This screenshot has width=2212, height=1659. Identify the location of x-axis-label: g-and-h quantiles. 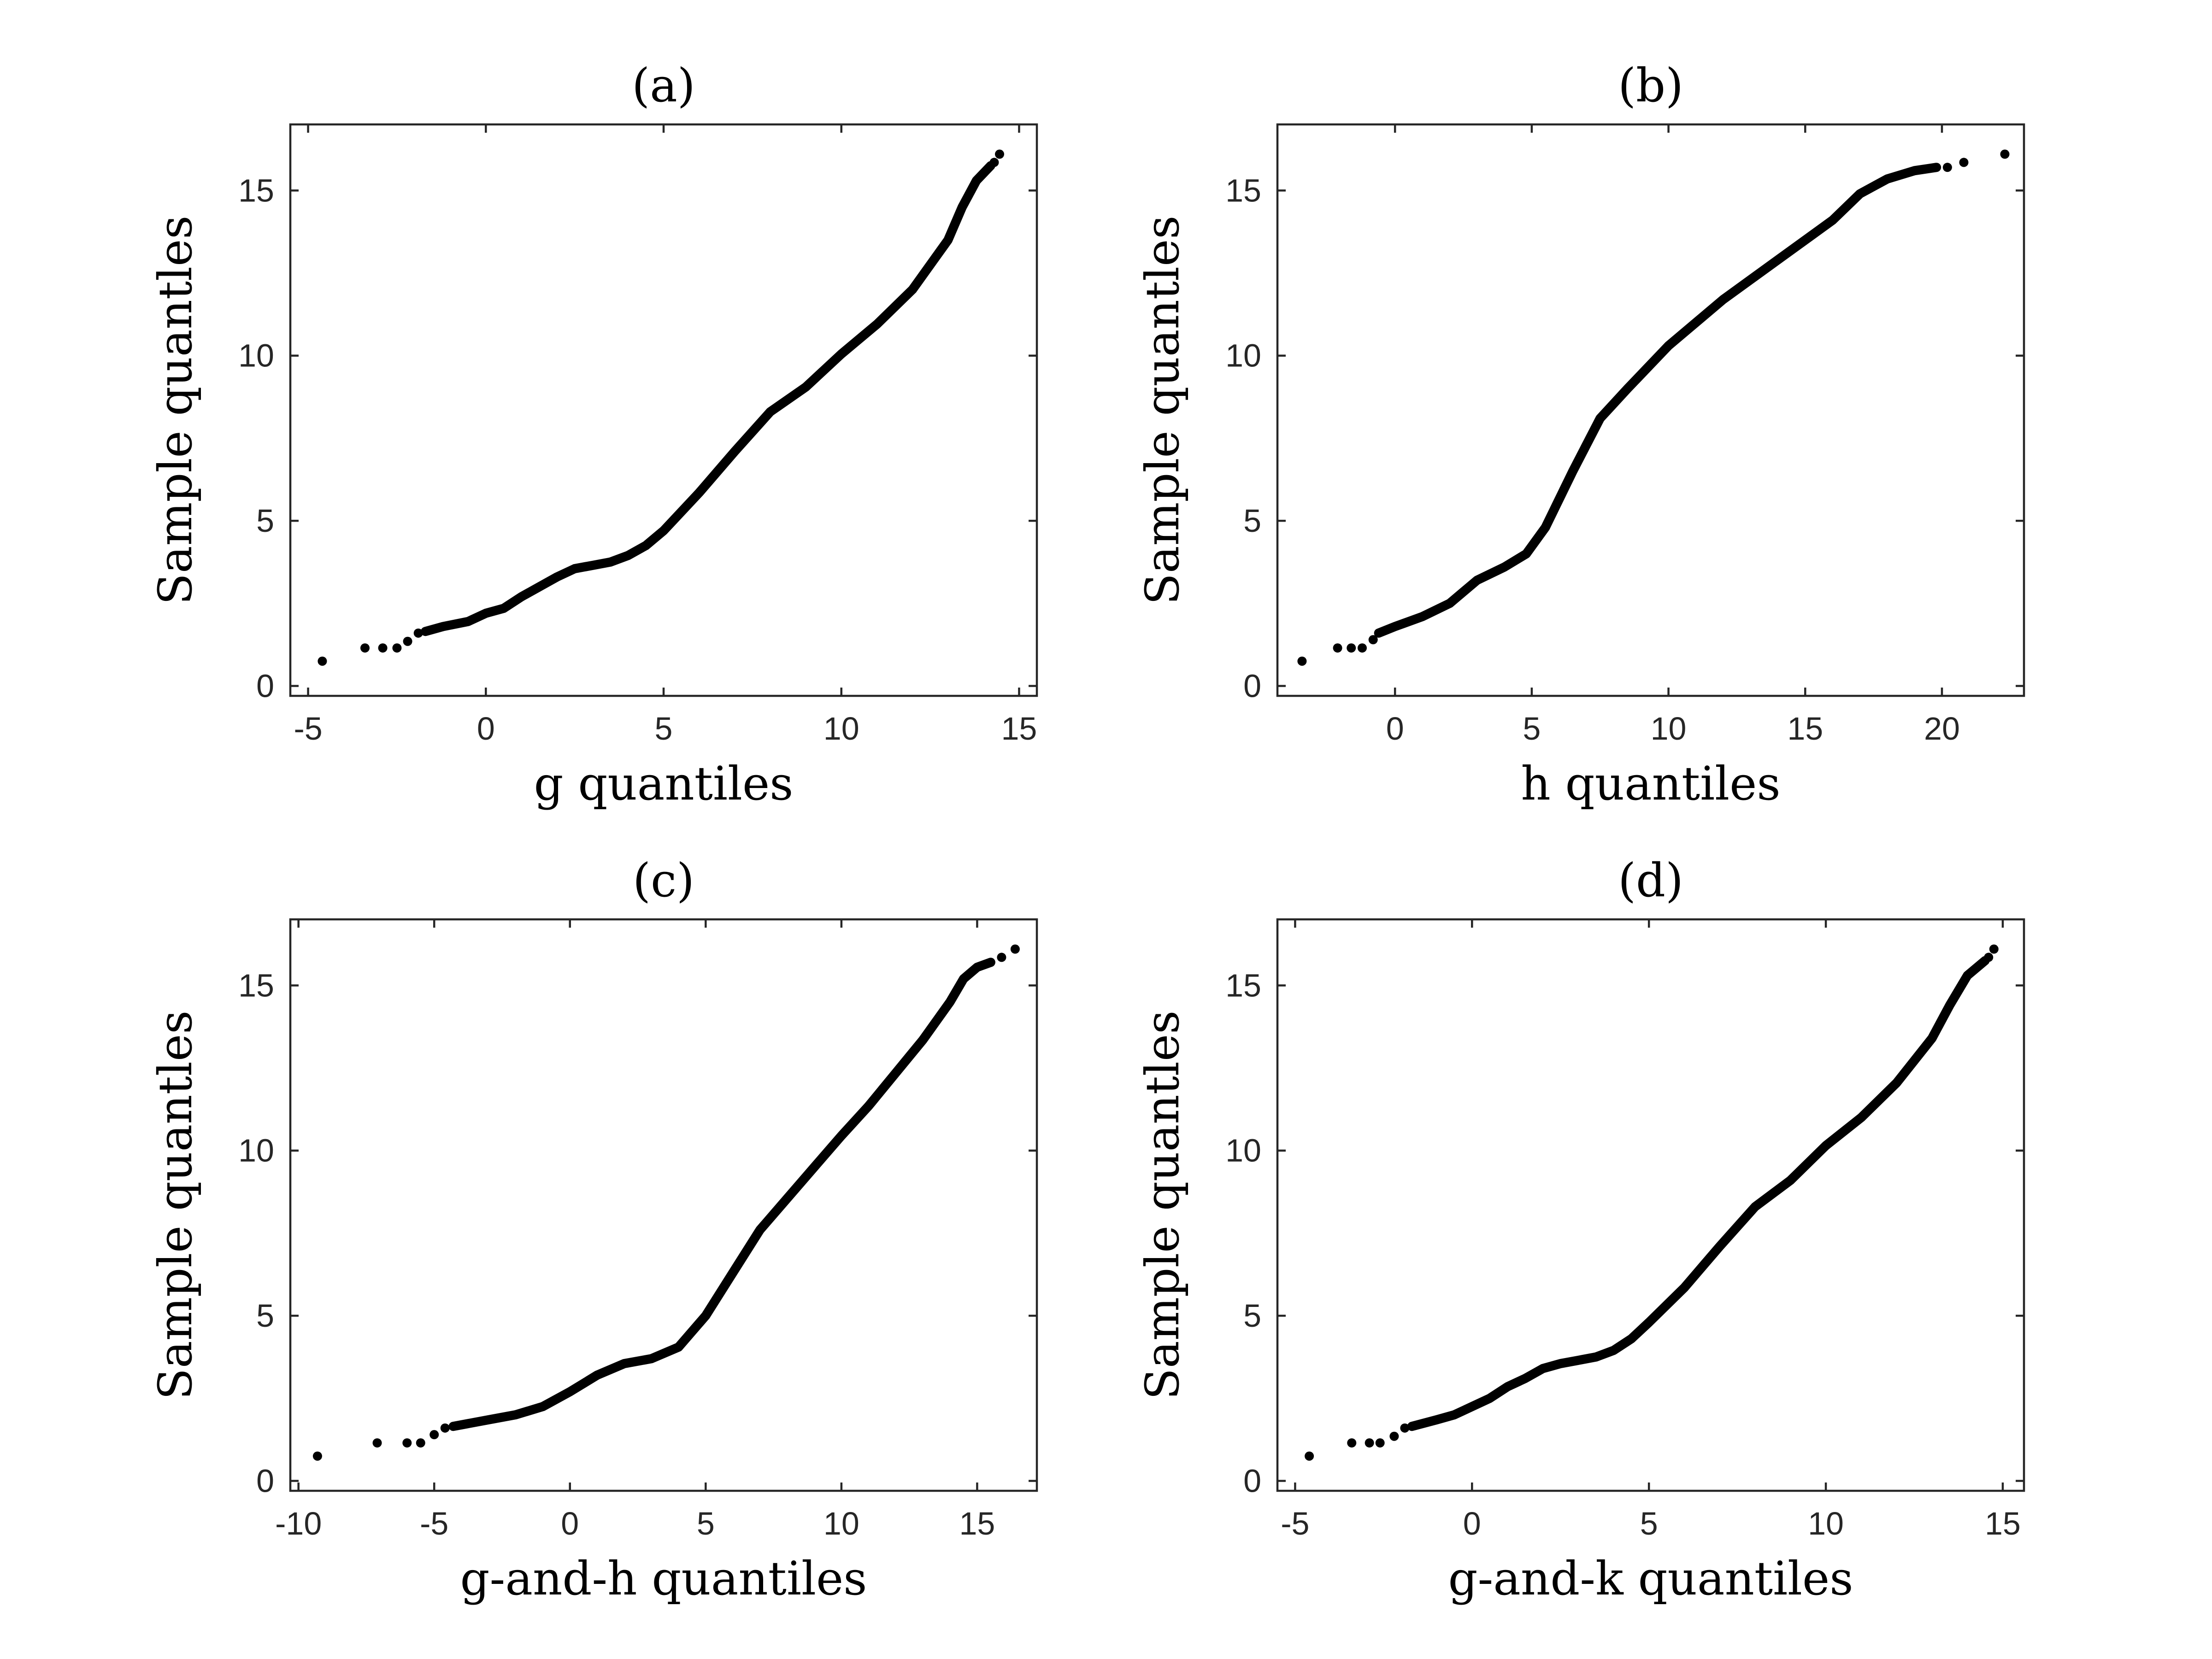
(663, 1579).